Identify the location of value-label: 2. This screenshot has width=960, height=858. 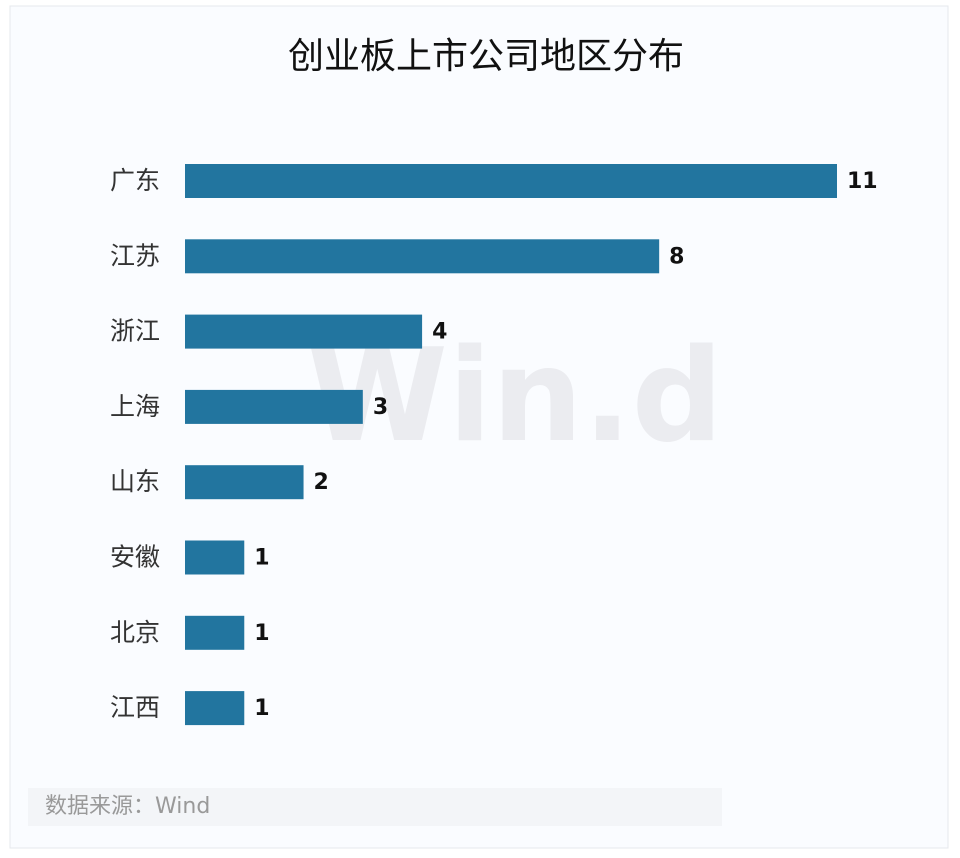
(321, 482).